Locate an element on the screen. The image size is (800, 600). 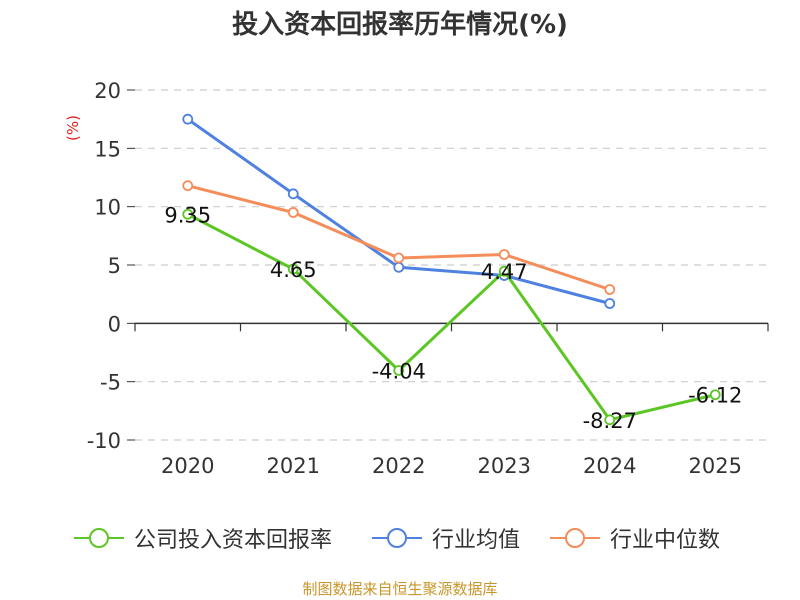
source-note: 制图数据来自恒生聚源数据库 is located at coordinates (400, 589).